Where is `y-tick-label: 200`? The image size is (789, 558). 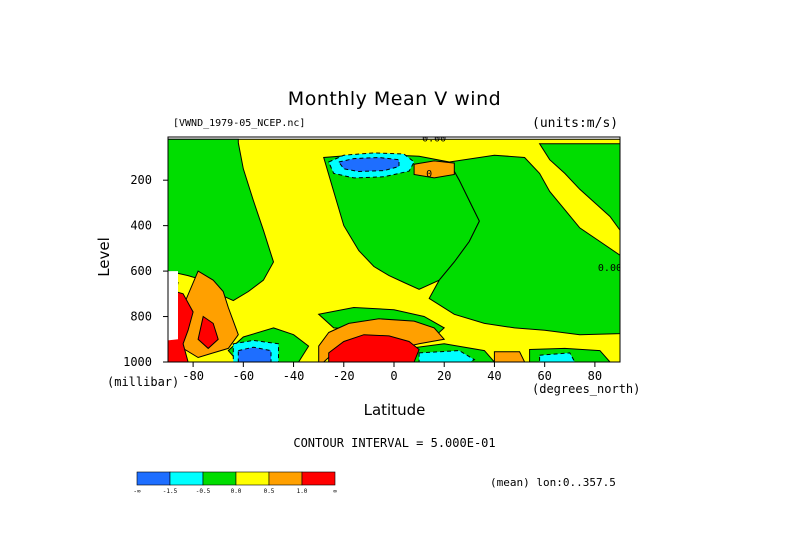 y-tick-label: 200 is located at coordinates (141, 180).